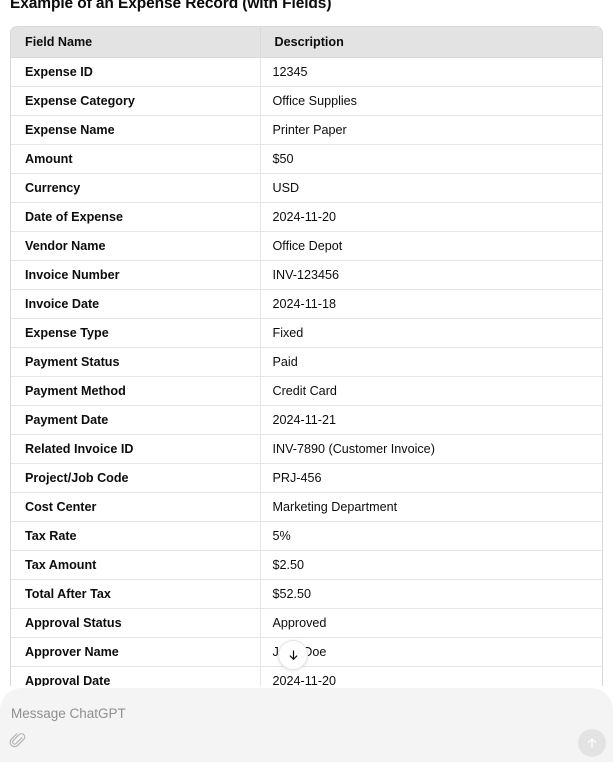  I want to click on table-row: Payment Status Paid, so click(306, 362).